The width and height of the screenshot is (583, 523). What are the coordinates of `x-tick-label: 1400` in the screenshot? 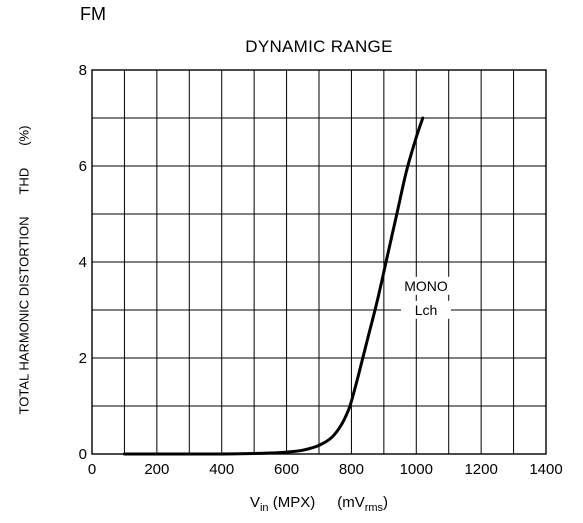 It's located at (545, 469).